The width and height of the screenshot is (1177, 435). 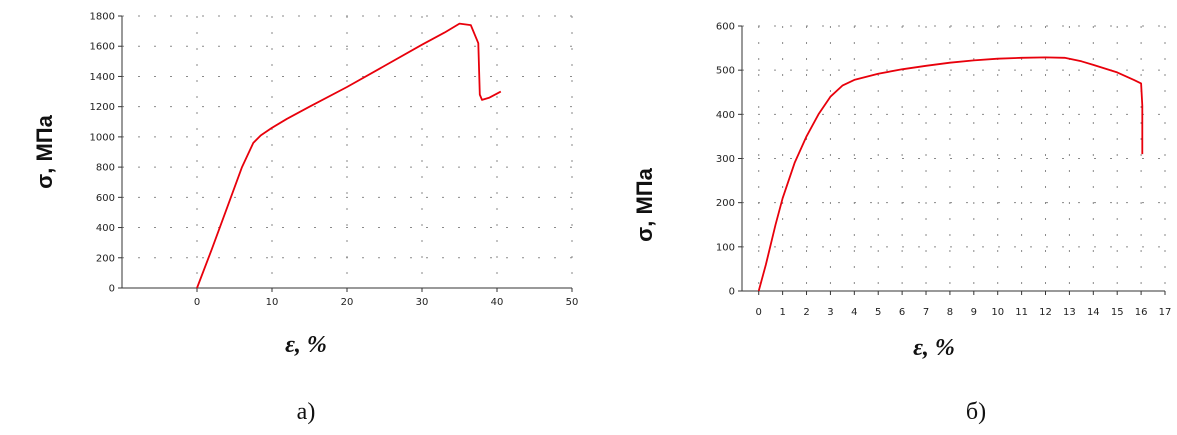 I want to click on panel-caption: б), so click(x=976, y=412).